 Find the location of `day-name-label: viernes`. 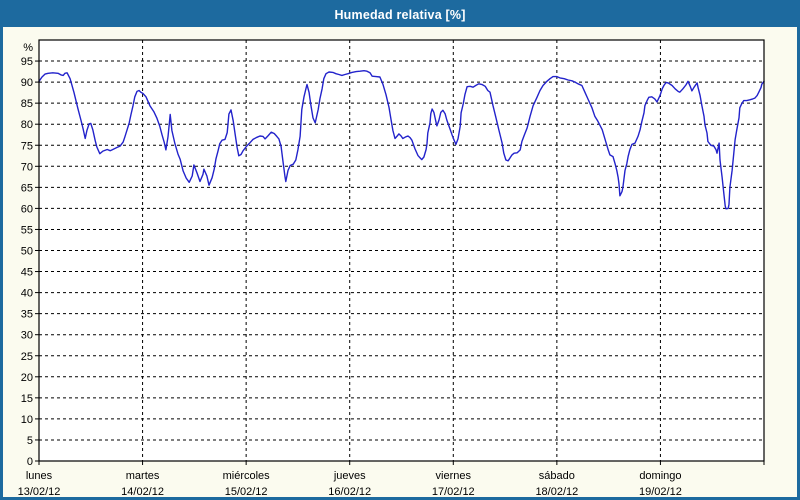

day-name-label: viernes is located at coordinates (454, 476).